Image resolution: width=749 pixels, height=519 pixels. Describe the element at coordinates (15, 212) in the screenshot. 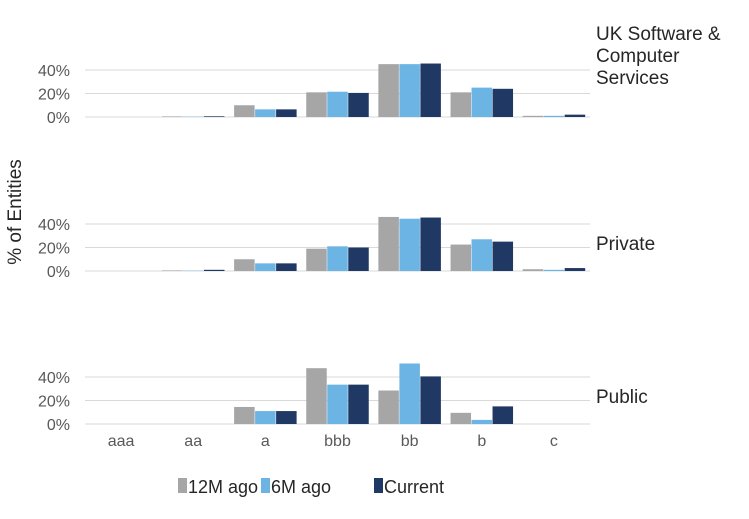

I see `y-axis-label: % of Entities` at that location.